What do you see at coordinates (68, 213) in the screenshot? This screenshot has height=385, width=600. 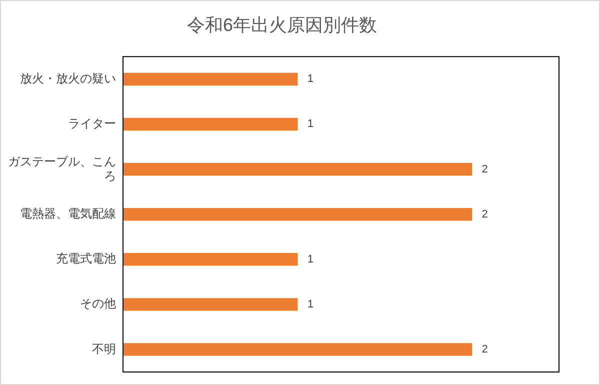 I see `y-tick-label: 電熱器、電気配線` at bounding box center [68, 213].